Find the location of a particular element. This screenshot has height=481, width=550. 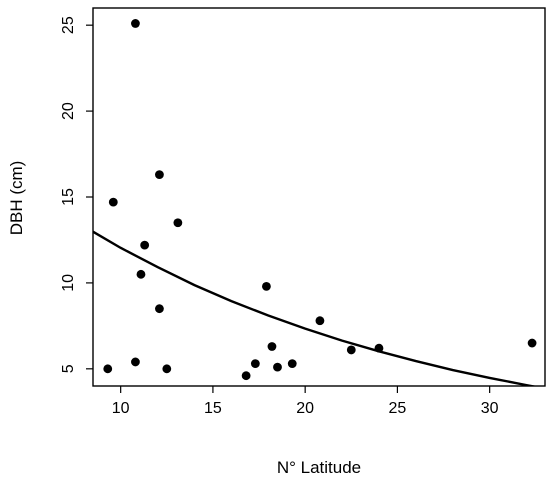

y-tick-label: 15 is located at coordinates (68, 197).